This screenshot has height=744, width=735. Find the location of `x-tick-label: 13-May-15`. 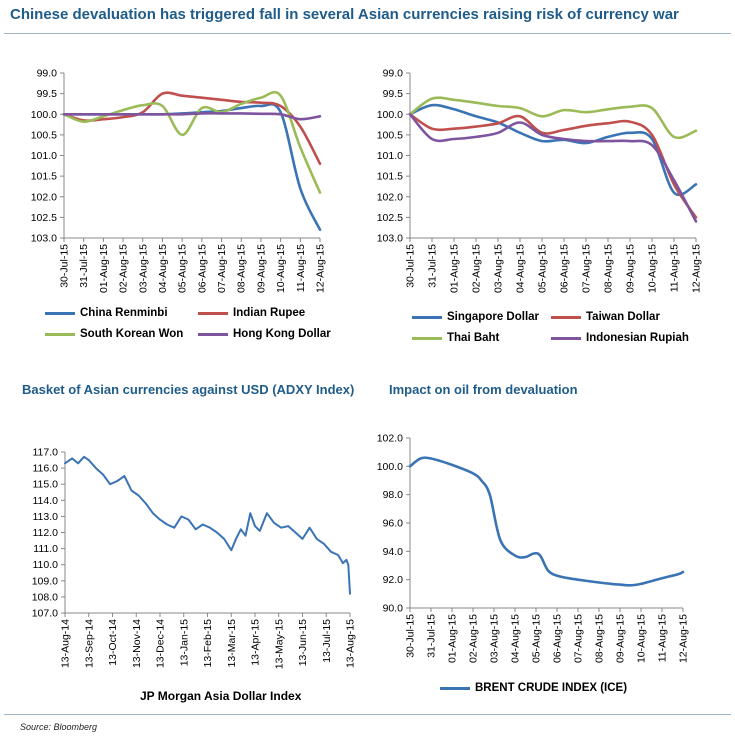

x-tick-label: 13-May-15 is located at coordinates (279, 644).